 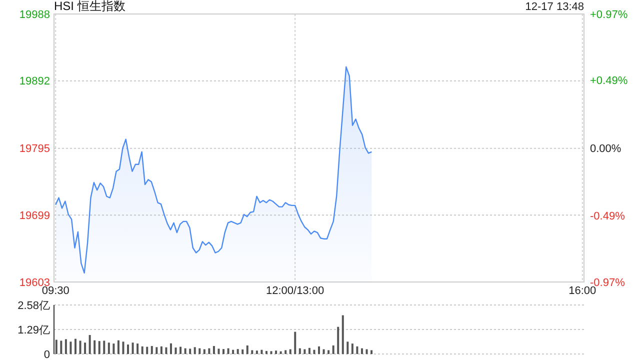 I want to click on x-tick-label: 09:30, so click(x=56, y=291).